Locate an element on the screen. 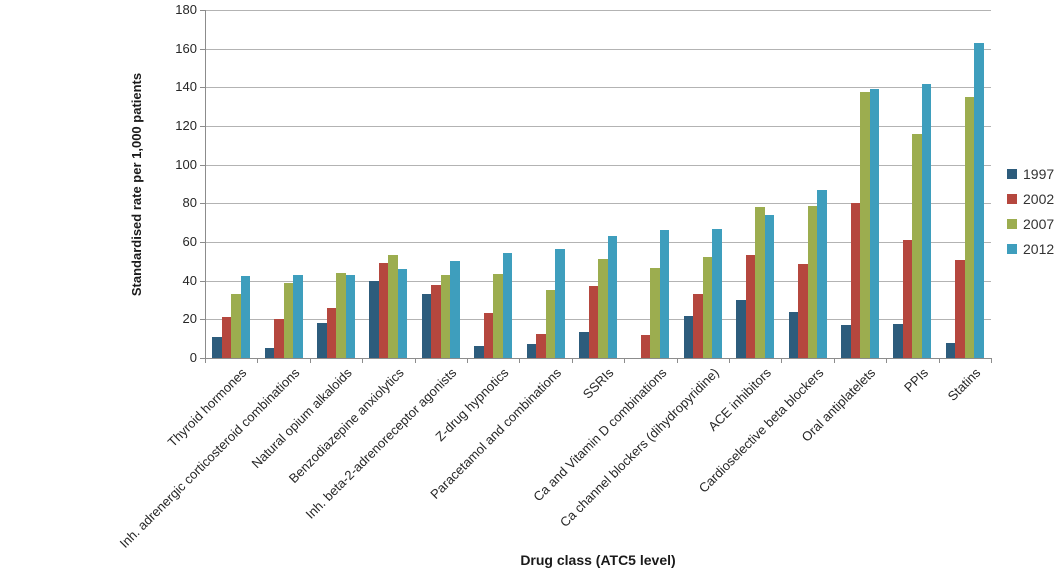 The width and height of the screenshot is (1063, 582). y-tick-label: 20 is located at coordinates (189, 318).